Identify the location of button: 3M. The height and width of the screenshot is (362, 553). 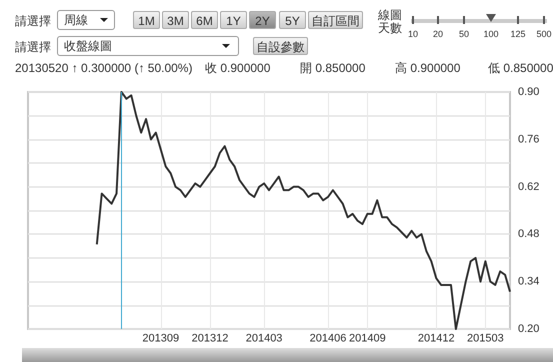
(175, 20).